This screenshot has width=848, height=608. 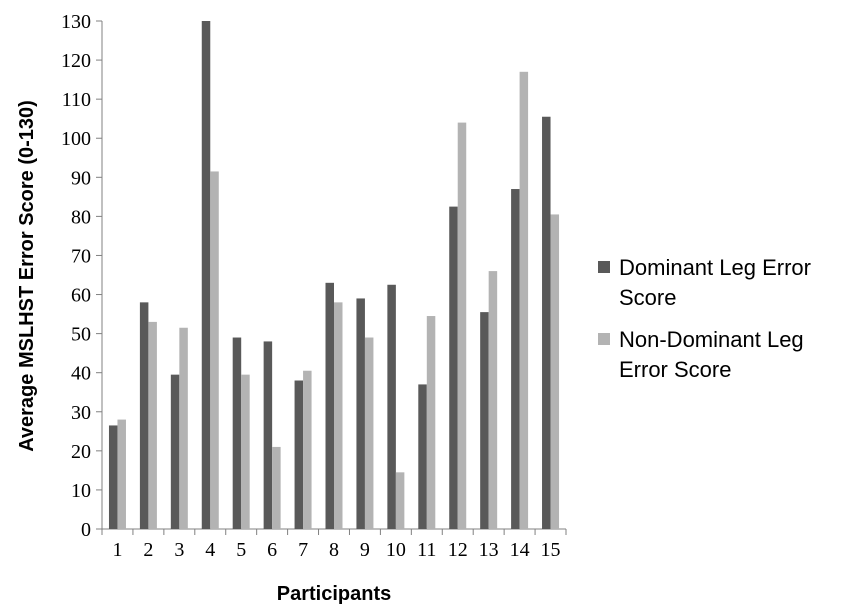 I want to click on y-tick-label: 50, so click(x=81, y=335).